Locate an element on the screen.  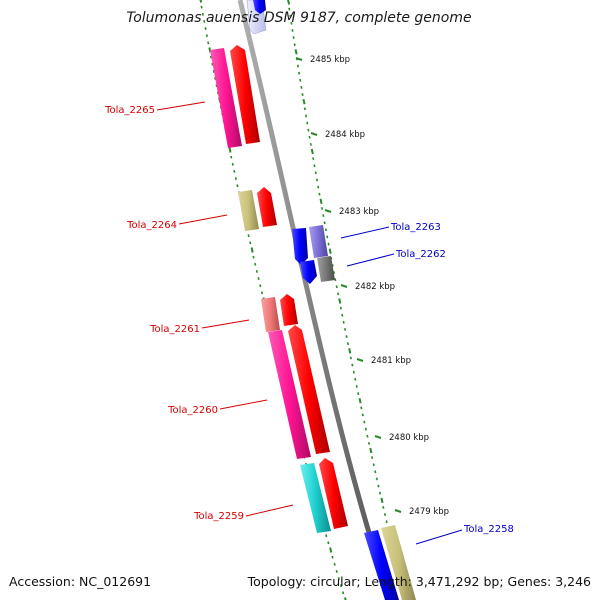
kbp-tick-label: 2481 kbp is located at coordinates (391, 361).